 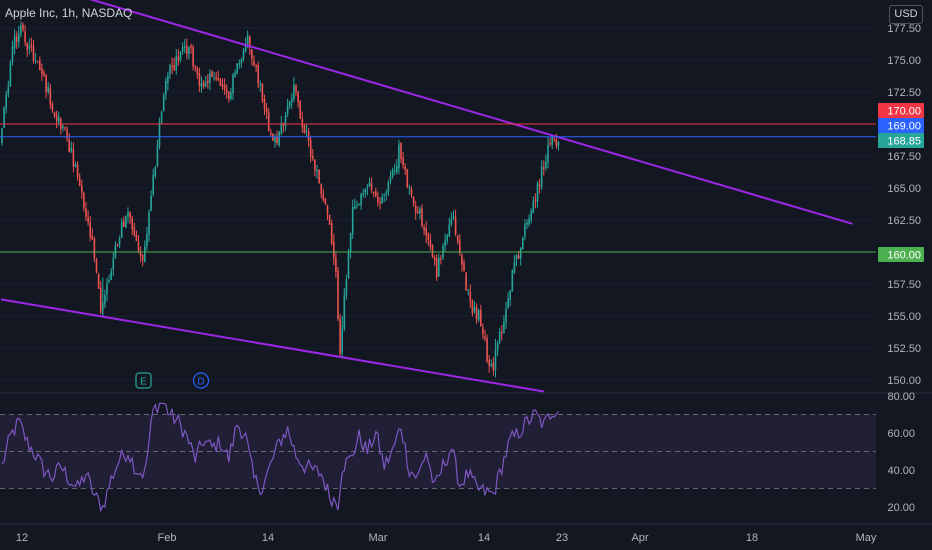 What do you see at coordinates (268, 538) in the screenshot?
I see `time-tick-label: 14` at bounding box center [268, 538].